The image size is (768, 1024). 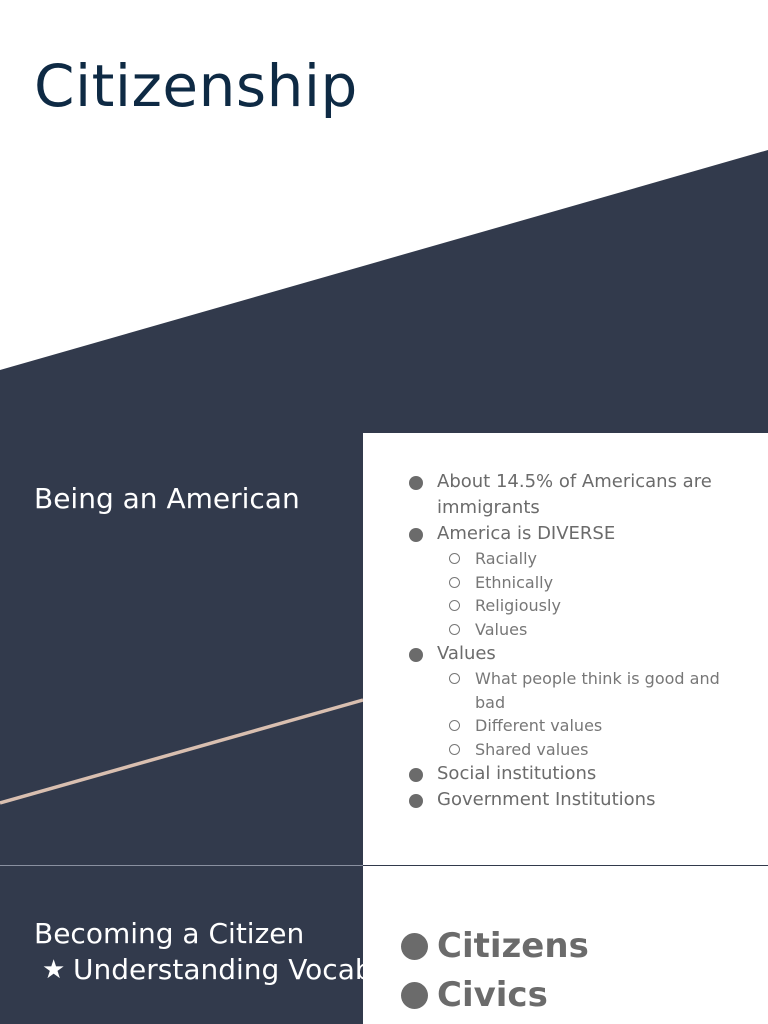 I want to click on navy-lower-band, so click(x=181, y=945).